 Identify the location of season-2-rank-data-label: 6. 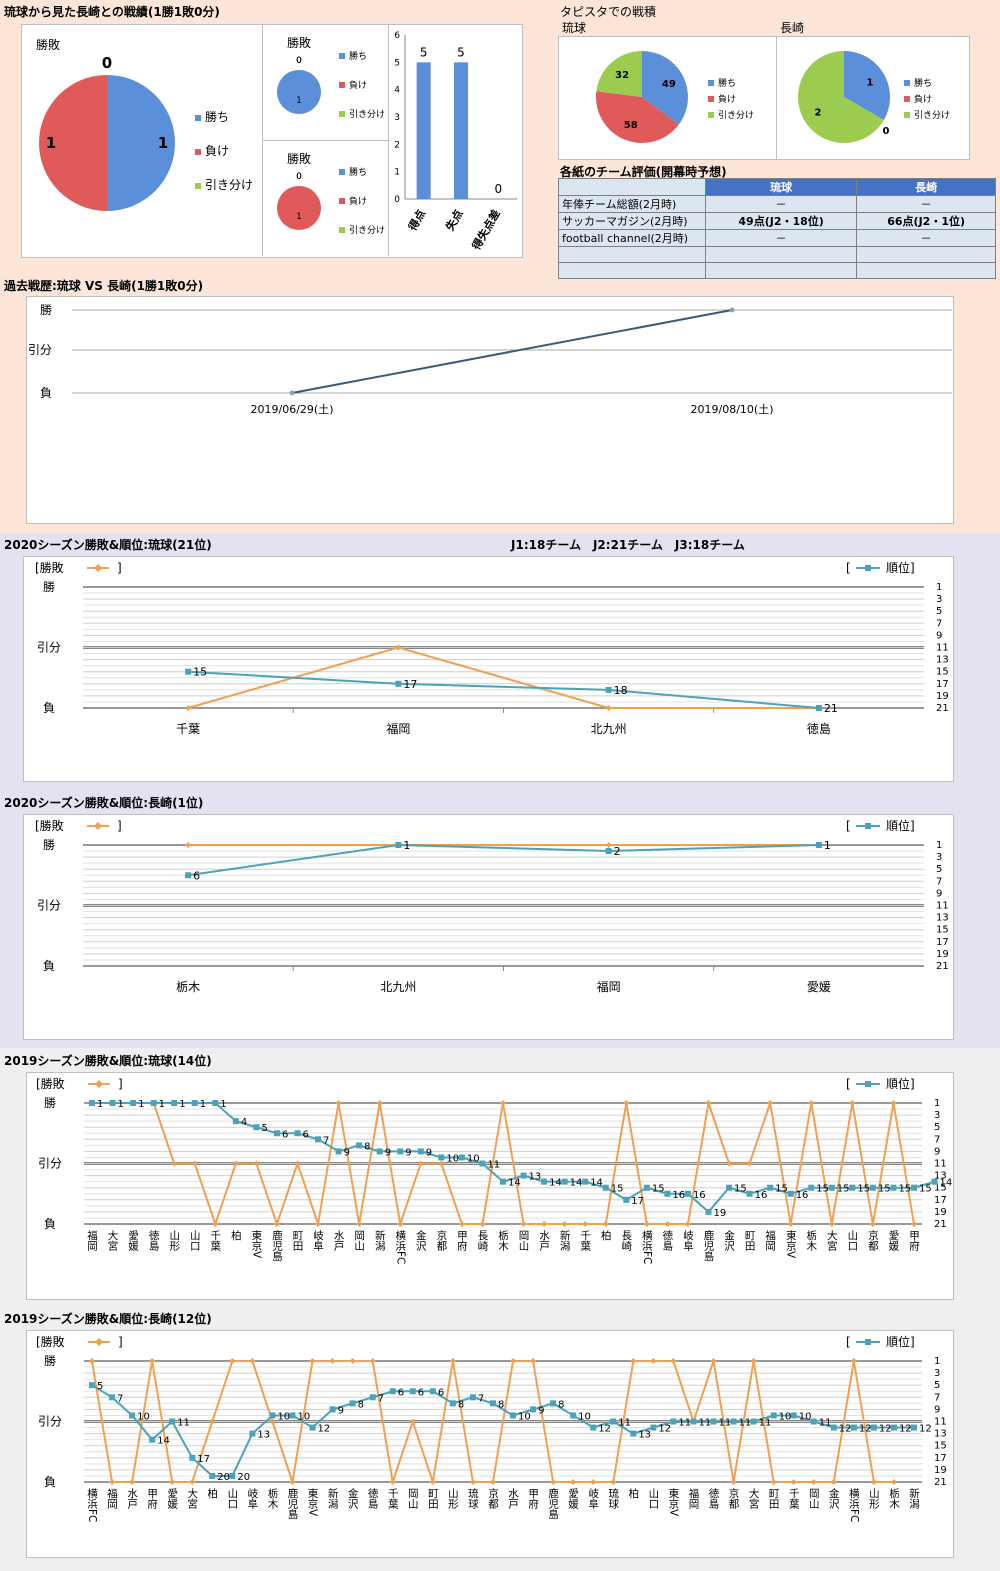
(306, 1134).